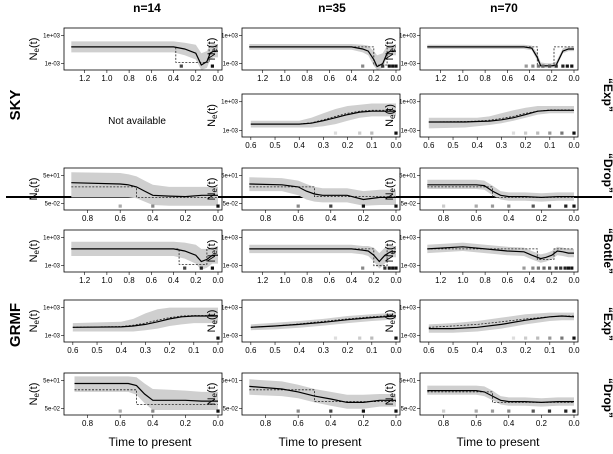 This screenshot has height=454, width=613. Describe the element at coordinates (372, 145) in the screenshot. I see `x-tick-label: 0.1` at that location.